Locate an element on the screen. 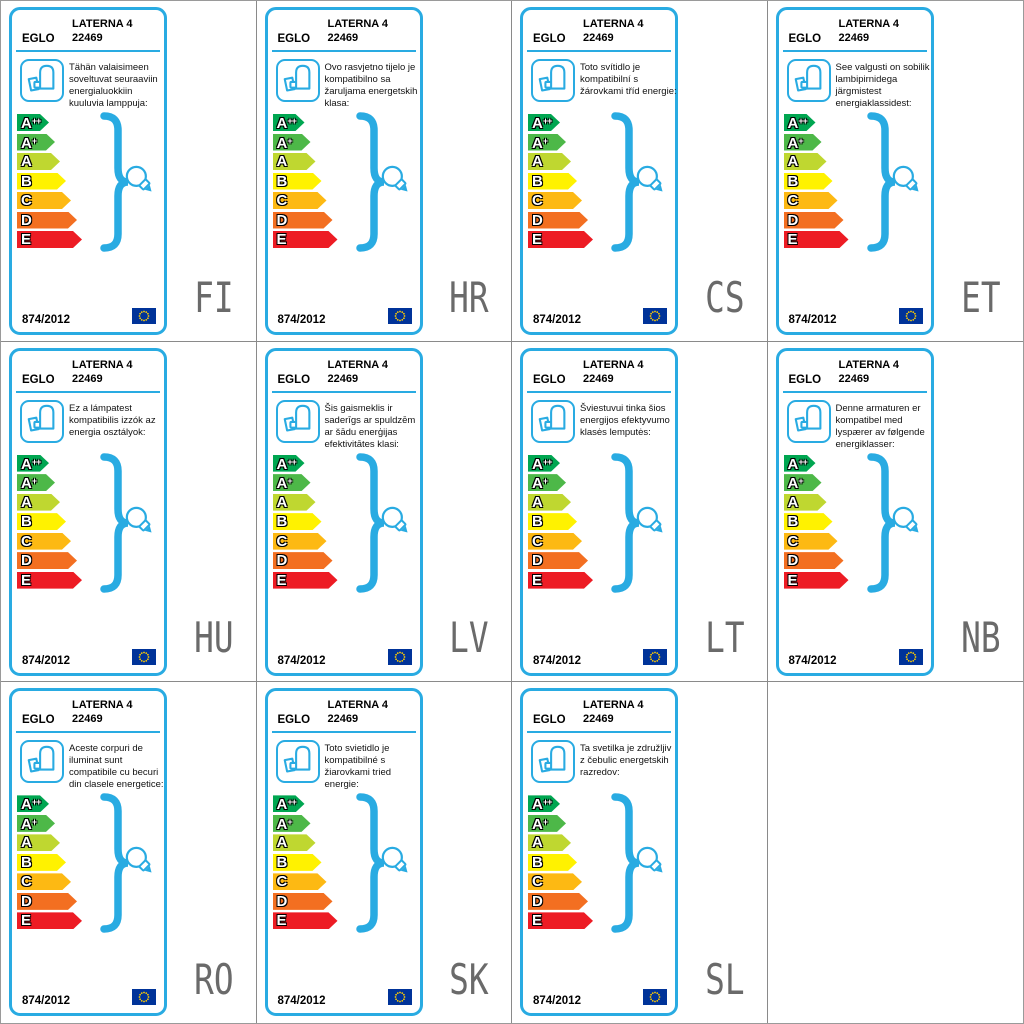  language-code: NB is located at coordinates (981, 638).